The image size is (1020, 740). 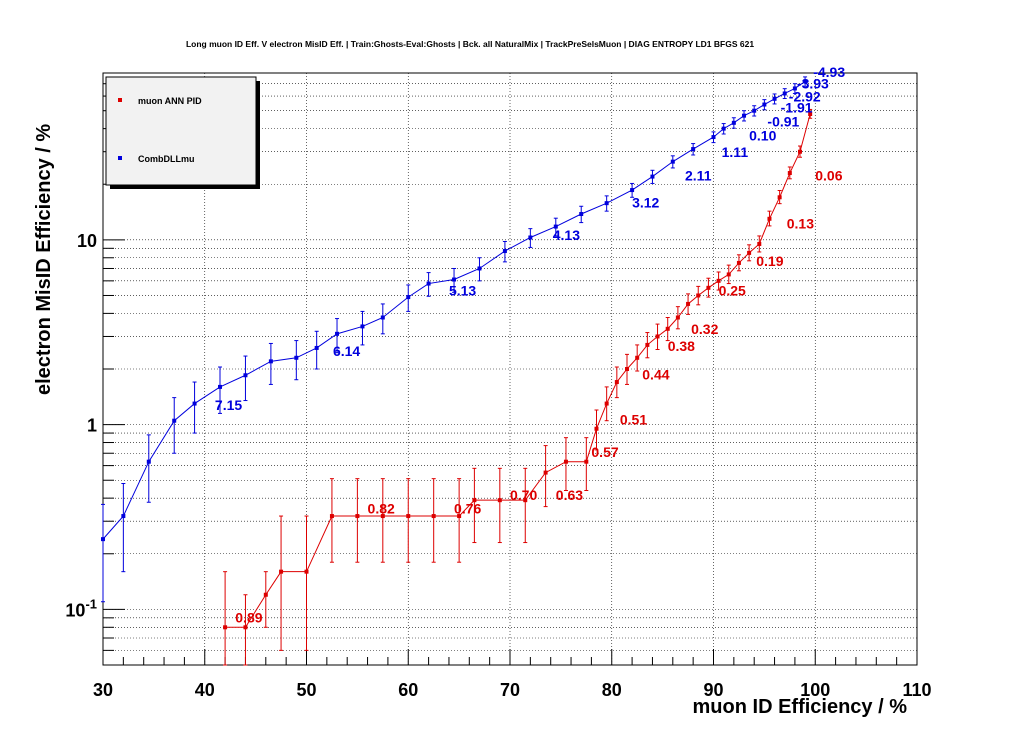 I want to click on threshold-label: 4.13, so click(x=566, y=235).